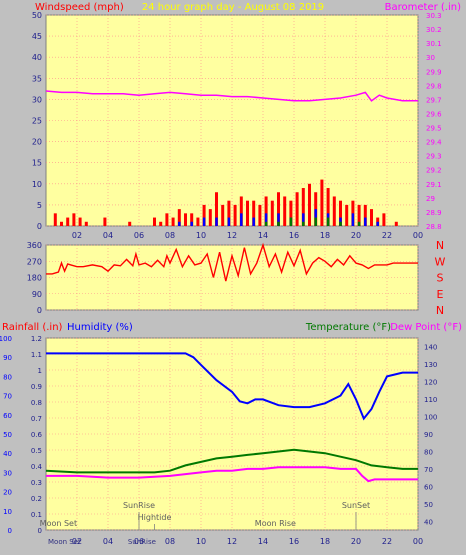 The image size is (466, 555). What do you see at coordinates (7, 512) in the screenshot?
I see `humidity-tick-label: 10` at bounding box center [7, 512].